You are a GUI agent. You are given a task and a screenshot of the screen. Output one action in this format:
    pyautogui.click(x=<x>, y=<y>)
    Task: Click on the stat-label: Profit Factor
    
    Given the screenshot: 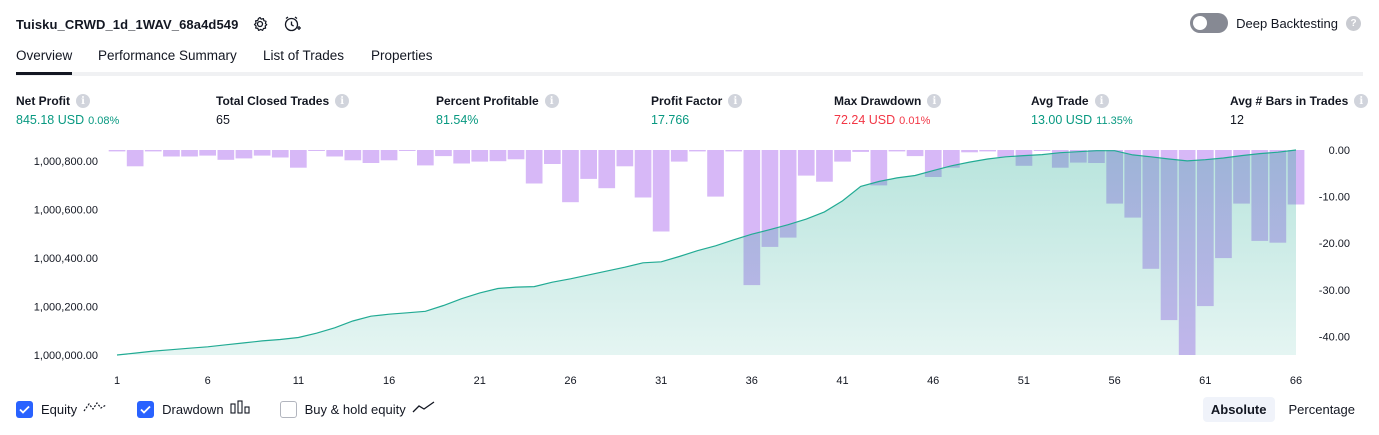 What is the action you would take?
    pyautogui.click(x=687, y=101)
    